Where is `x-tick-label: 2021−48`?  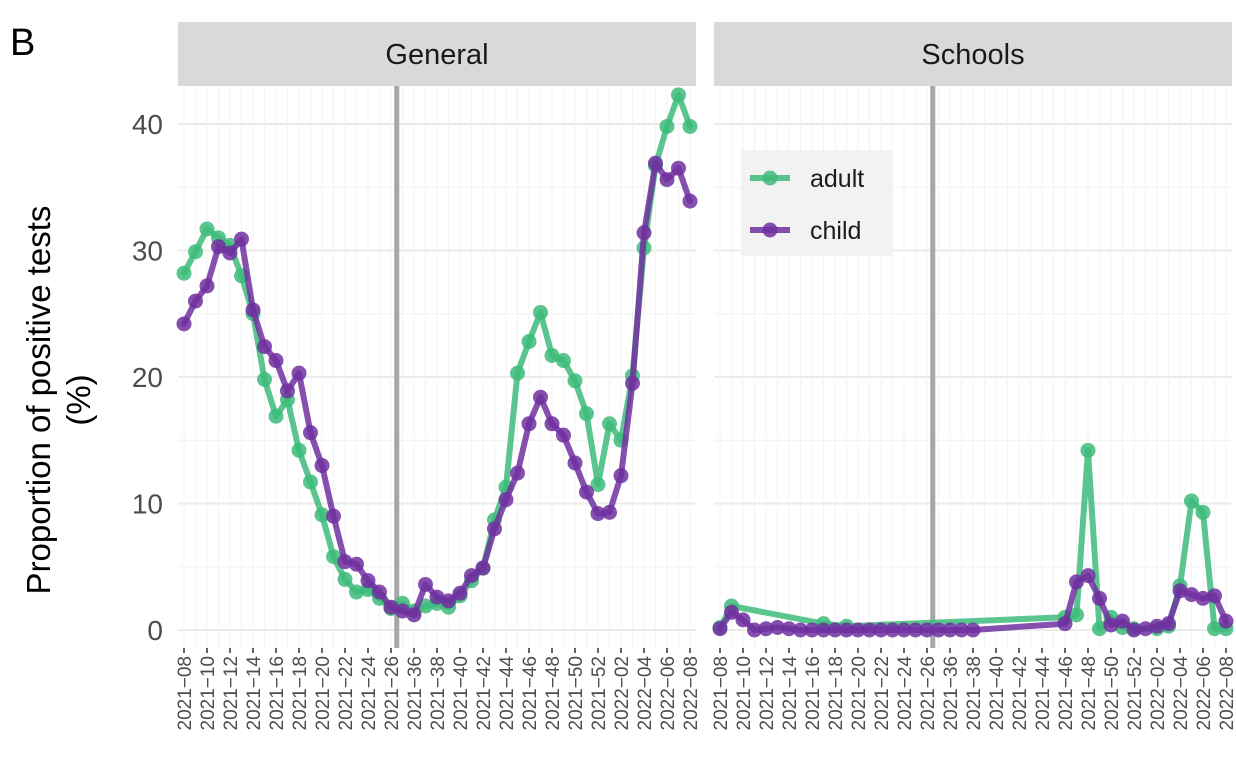
x-tick-label: 2021−48 is located at coordinates (1089, 693).